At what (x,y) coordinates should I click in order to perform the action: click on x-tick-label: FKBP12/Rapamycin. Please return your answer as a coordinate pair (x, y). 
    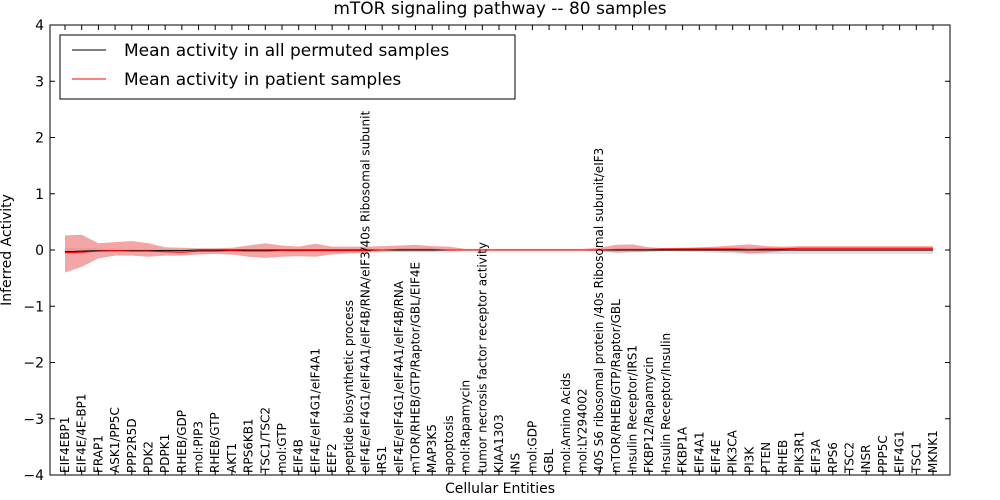
    Looking at the image, I should click on (649, 415).